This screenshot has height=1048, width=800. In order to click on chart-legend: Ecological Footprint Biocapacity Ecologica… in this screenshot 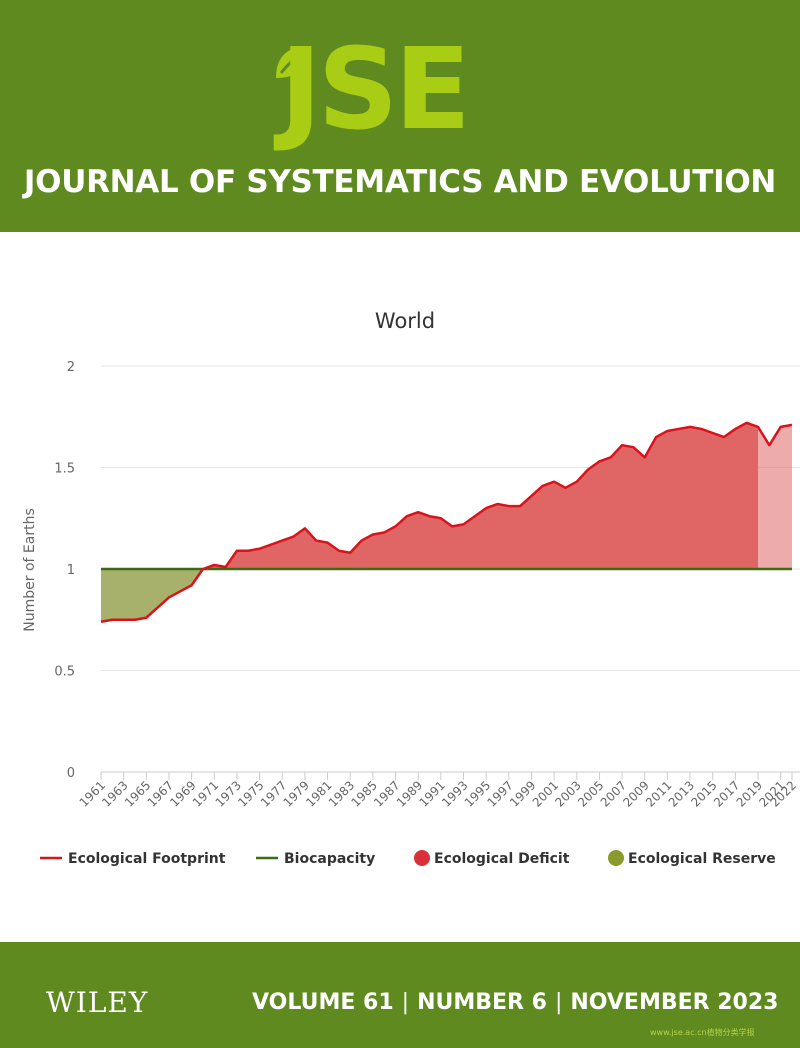, I will do `click(408, 858)`.